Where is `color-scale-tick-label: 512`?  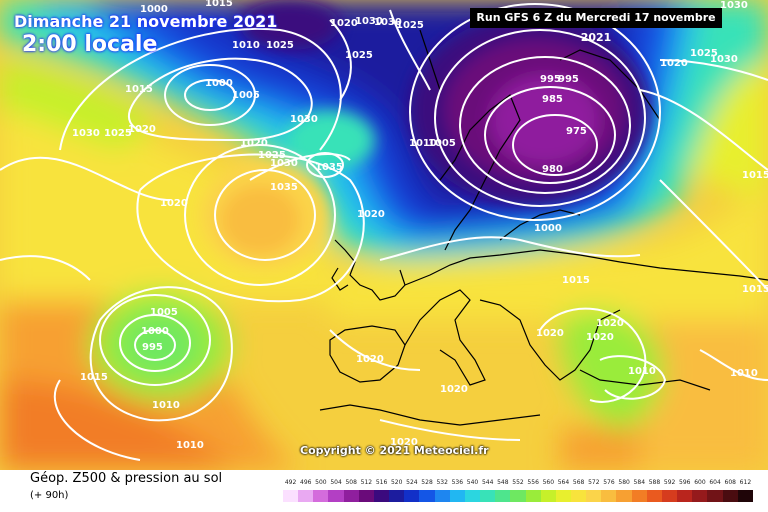
color-scale-tick-label: 512 is located at coordinates (366, 482).